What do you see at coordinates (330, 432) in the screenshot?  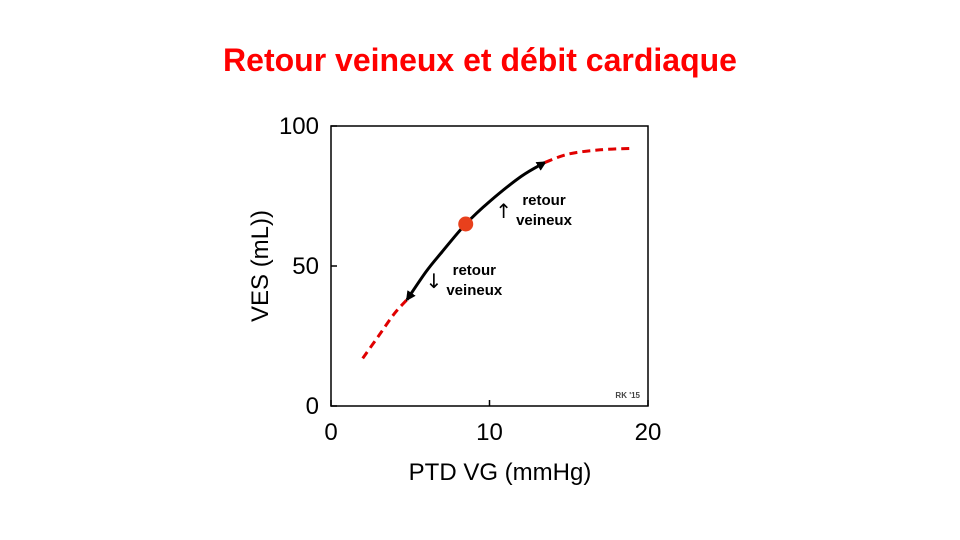 I see `x-tick-label: 0` at bounding box center [330, 432].